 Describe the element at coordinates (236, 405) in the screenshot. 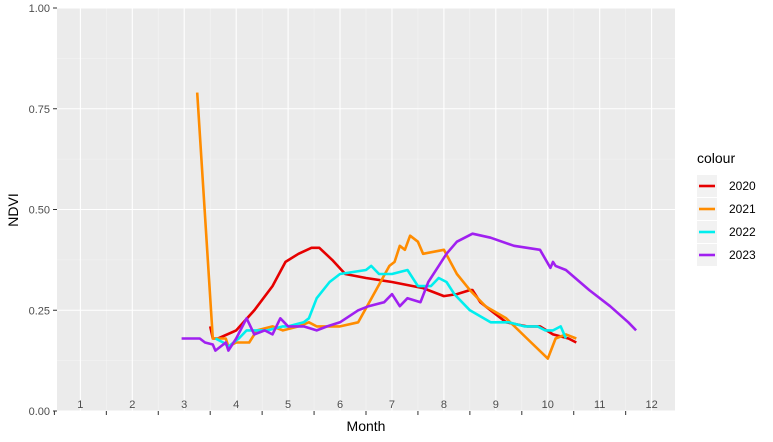

I see `x-tick-label-4: 4` at that location.